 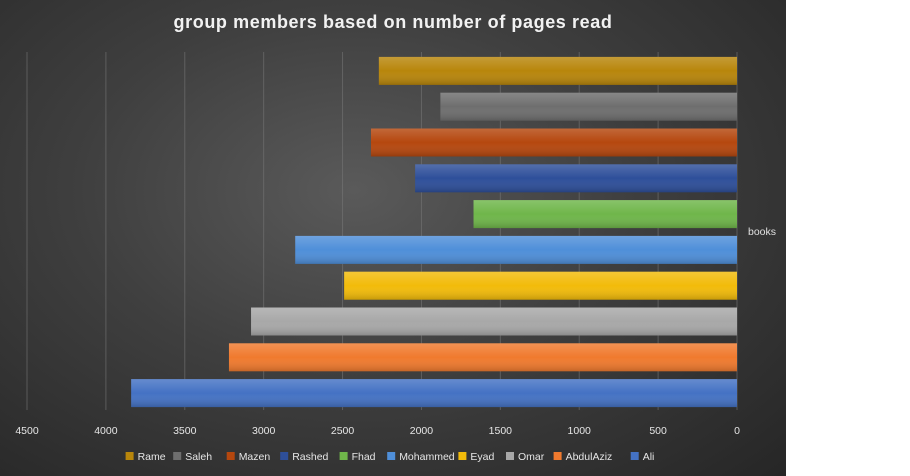 I want to click on legend-label-fhad: Fhad, so click(x=364, y=457).